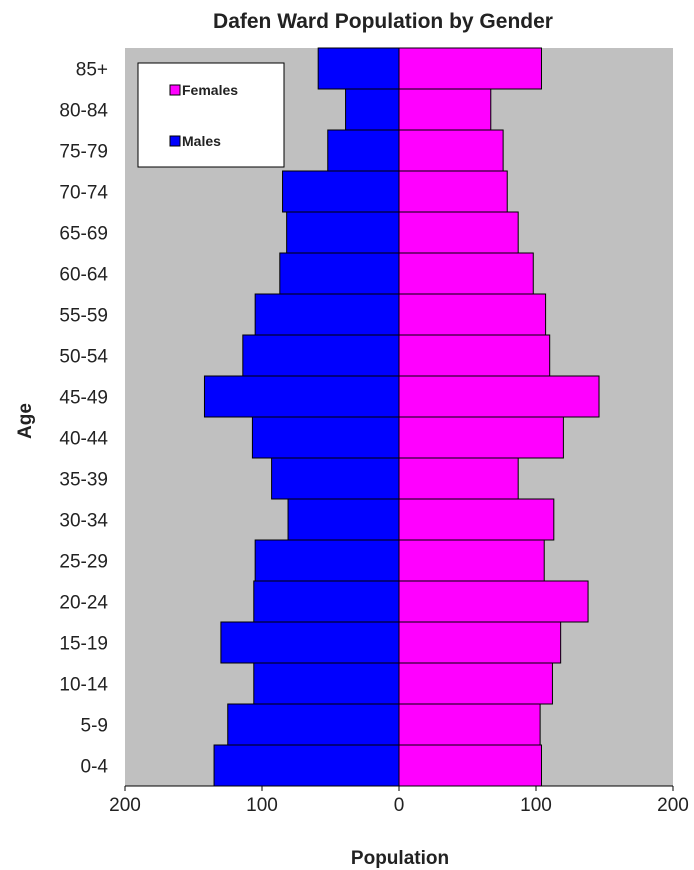 The image size is (694, 870). What do you see at coordinates (83, 603) in the screenshot?
I see `y-tick-label: 20-24` at bounding box center [83, 603].